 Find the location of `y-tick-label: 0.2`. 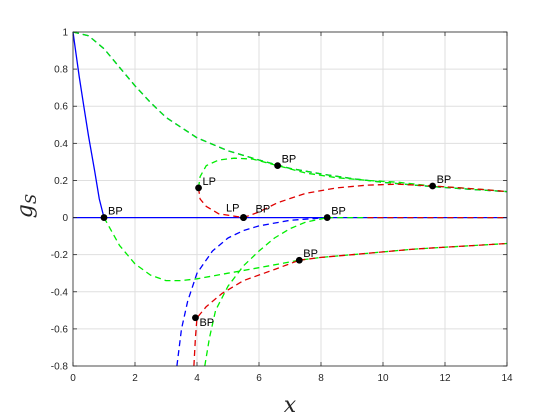

y-tick-label: 0.2 is located at coordinates (61, 181).